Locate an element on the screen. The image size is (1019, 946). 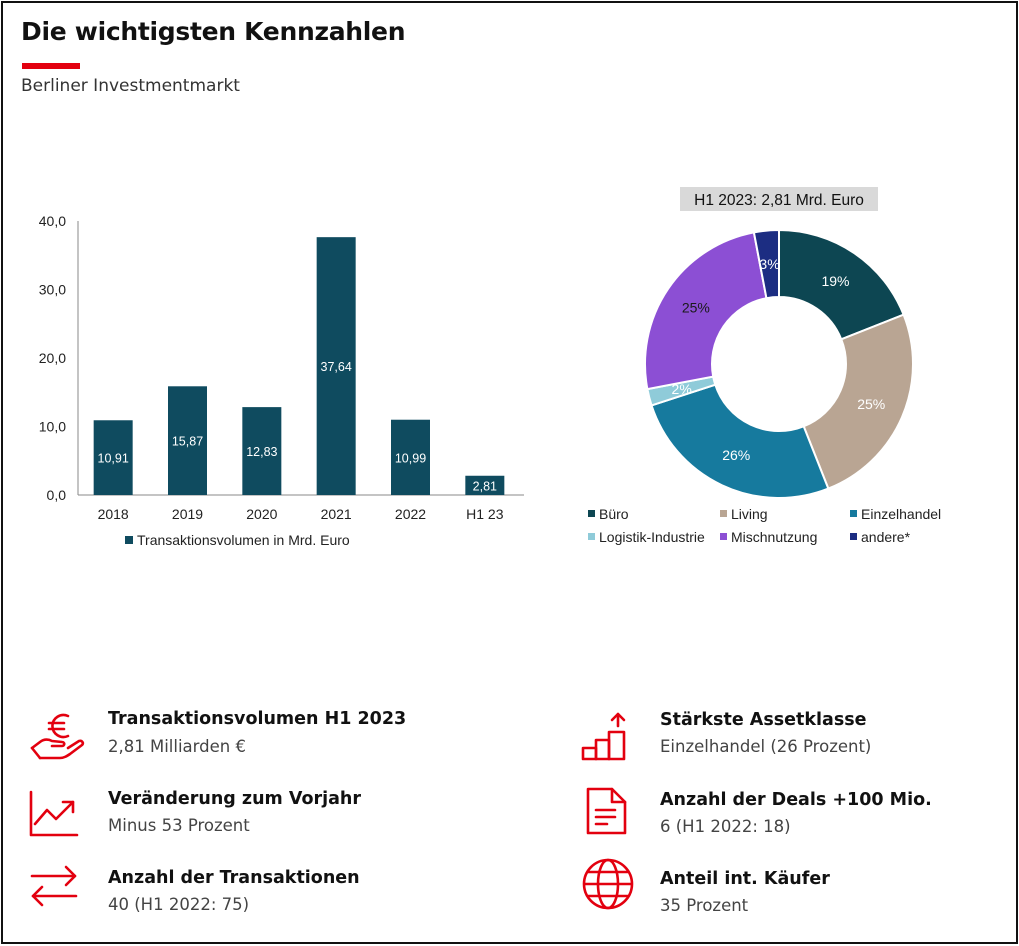
kpi-value-international-buyers: 35 Prozent is located at coordinates (704, 905).